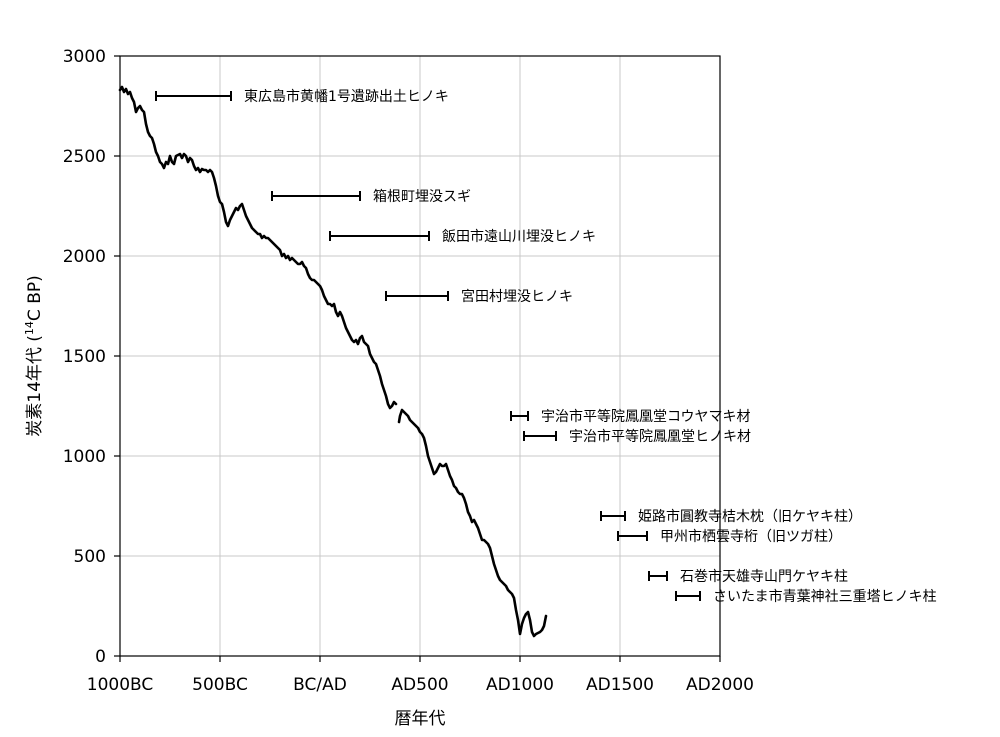  I want to click on x-tick-label: AD1500, so click(620, 685).